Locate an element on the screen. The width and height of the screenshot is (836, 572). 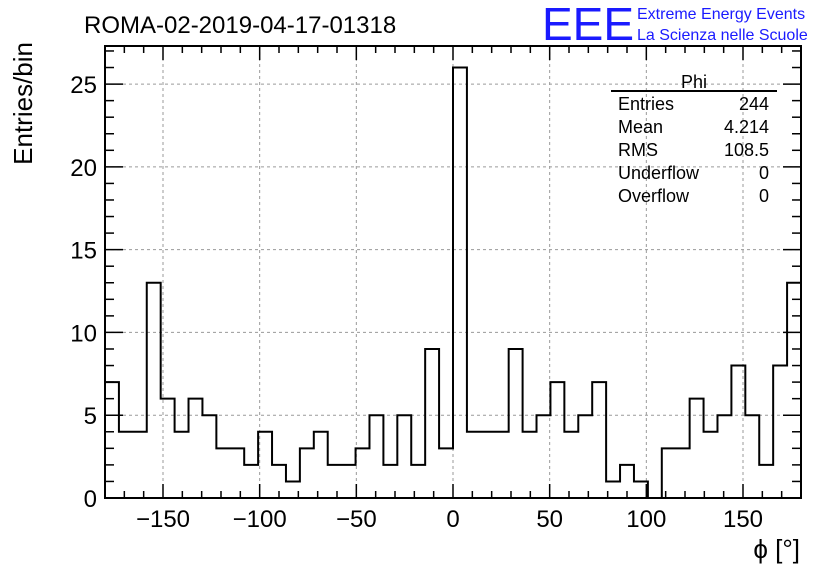
stats-value-rms: 108.5 is located at coordinates (746, 150).